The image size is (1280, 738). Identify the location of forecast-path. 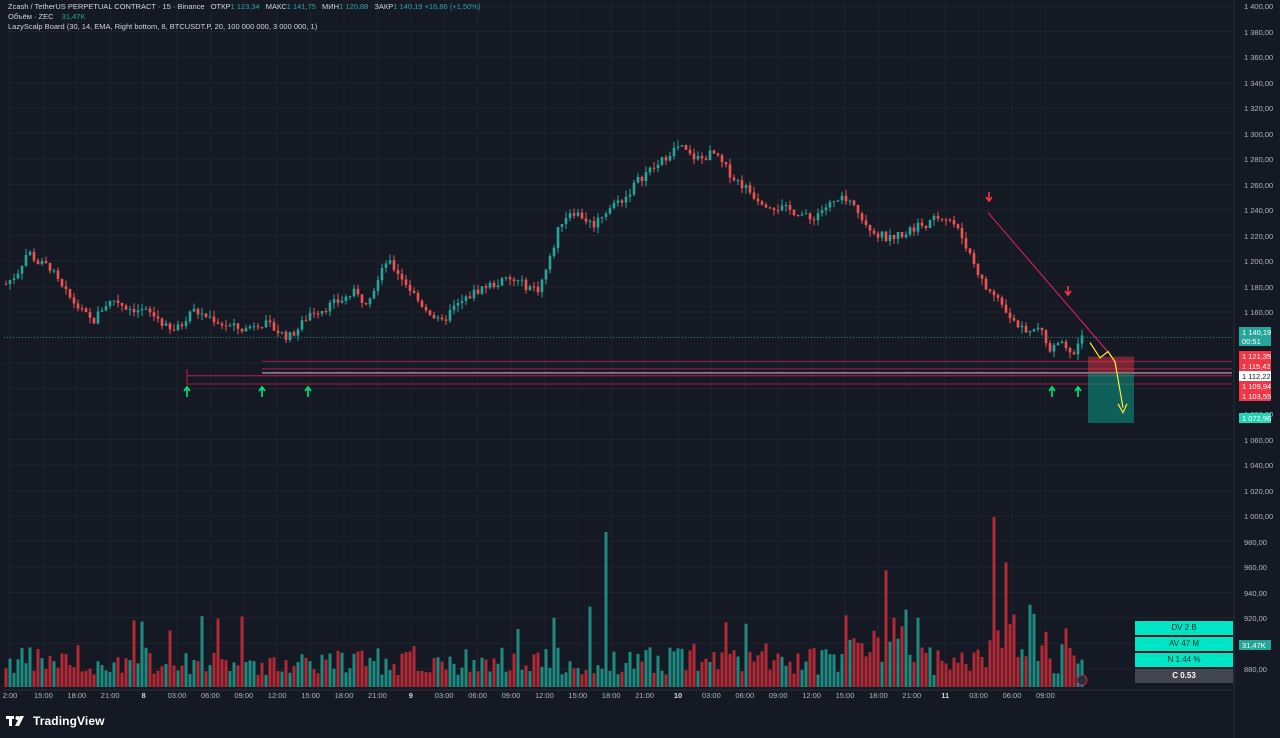
(1106, 375).